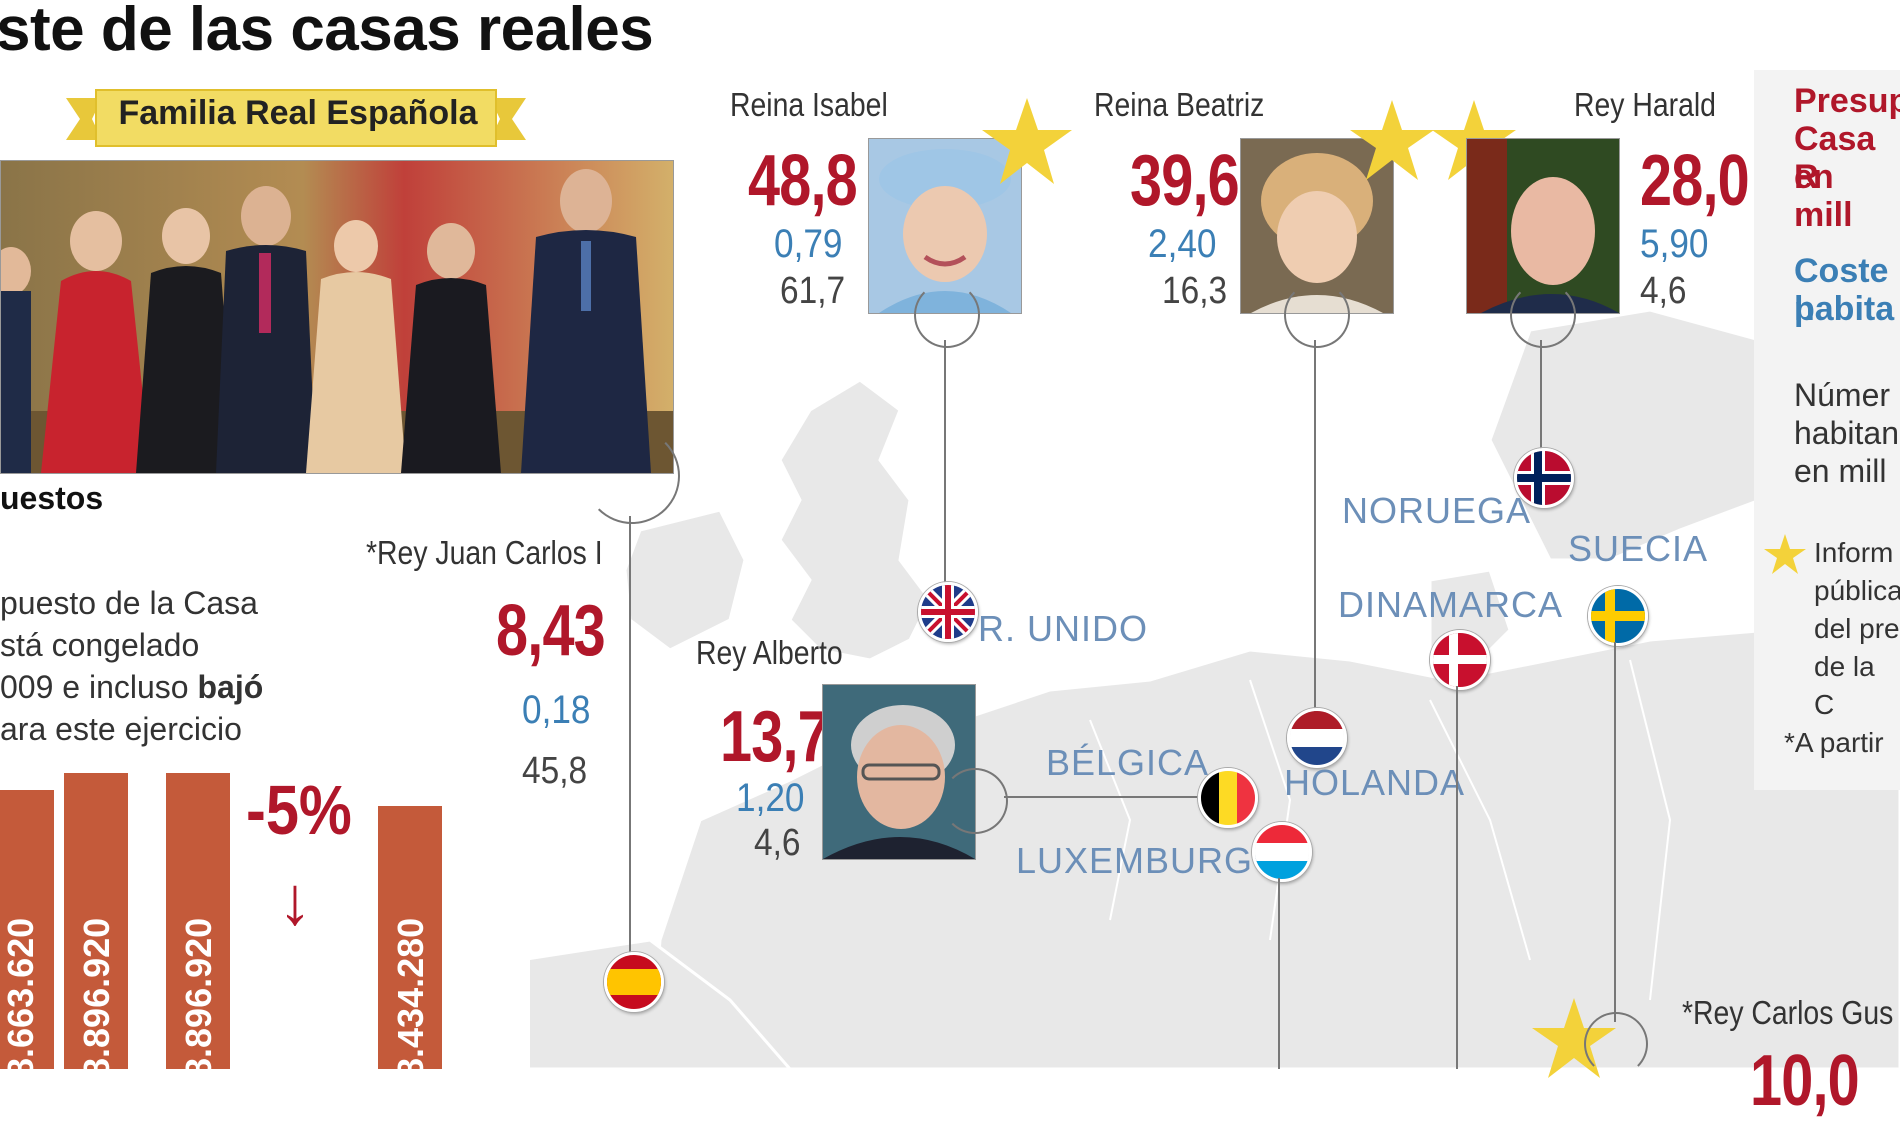  What do you see at coordinates (20, 997) in the screenshot?
I see `bar-label-1: 8.663.620` at bounding box center [20, 997].